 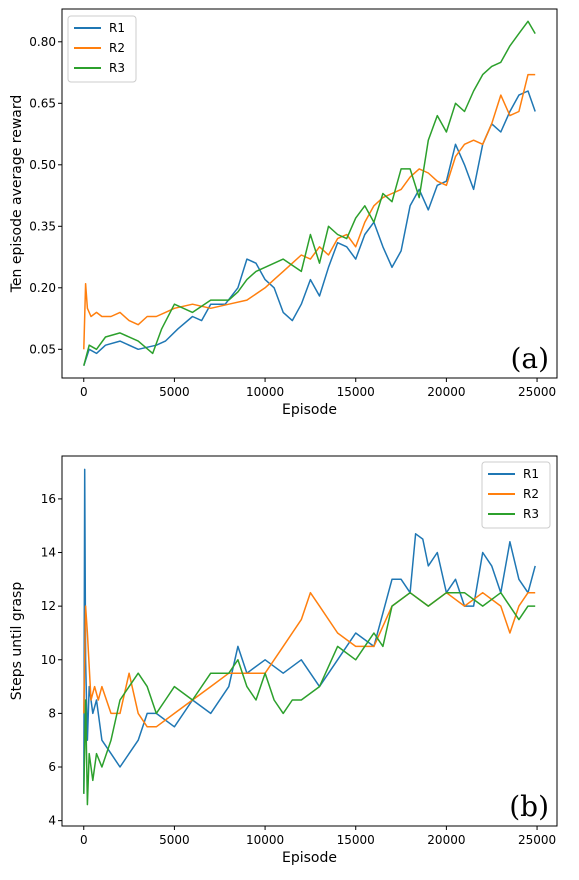 I want to click on y-tick-label: 10, so click(x=48, y=660).